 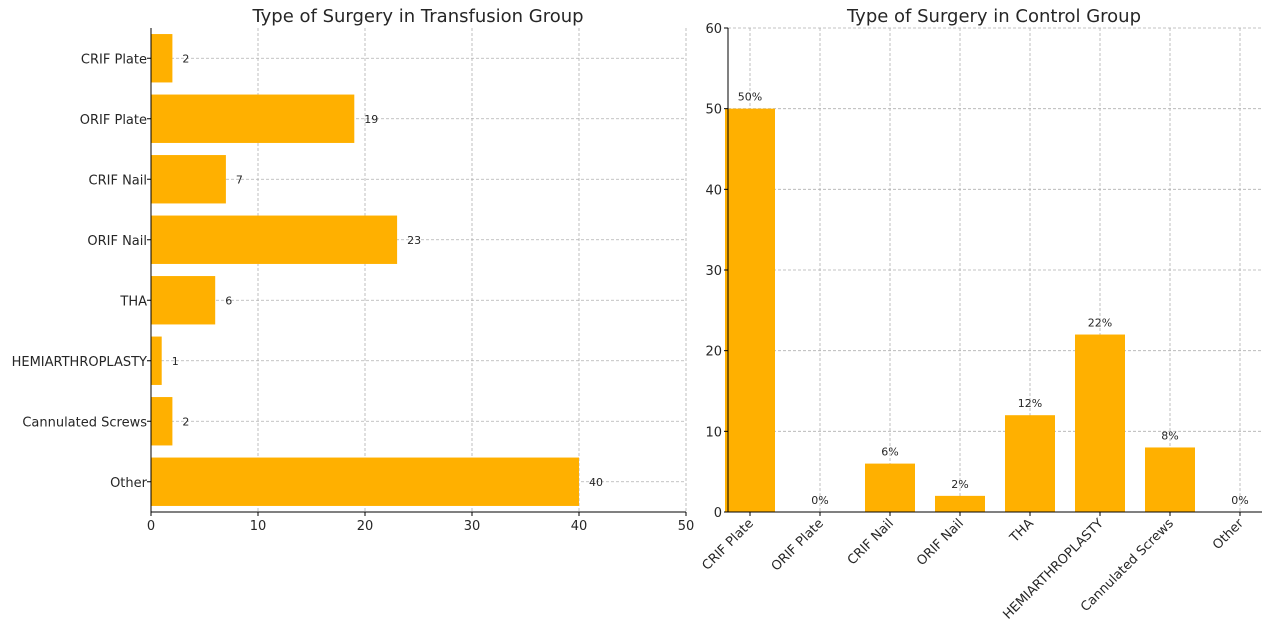 I want to click on y-tick-label: HEMIARTHROPLASTY, so click(x=79, y=362).